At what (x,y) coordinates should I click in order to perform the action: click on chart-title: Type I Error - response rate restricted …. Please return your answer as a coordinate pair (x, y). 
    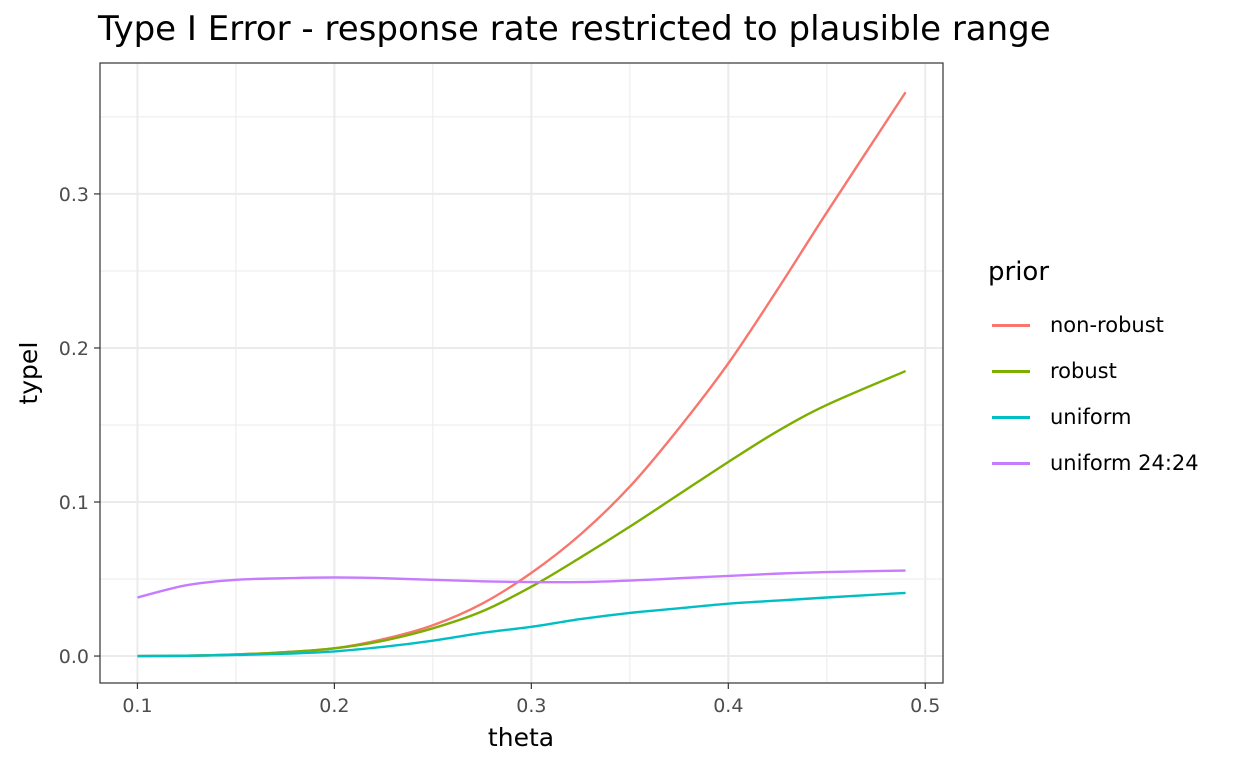
    Looking at the image, I should click on (574, 29).